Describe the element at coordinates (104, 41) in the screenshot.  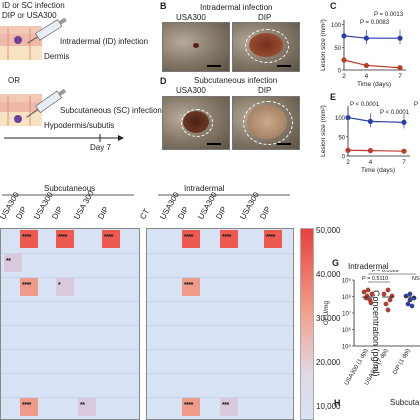
I see `panelA-id-label: Intradermal (ID) infection` at that location.